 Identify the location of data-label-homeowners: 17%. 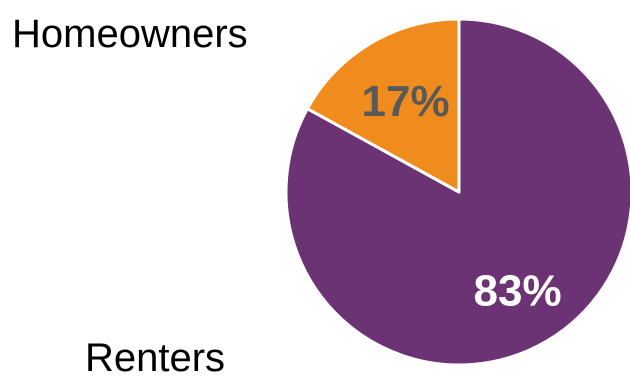
(406, 101).